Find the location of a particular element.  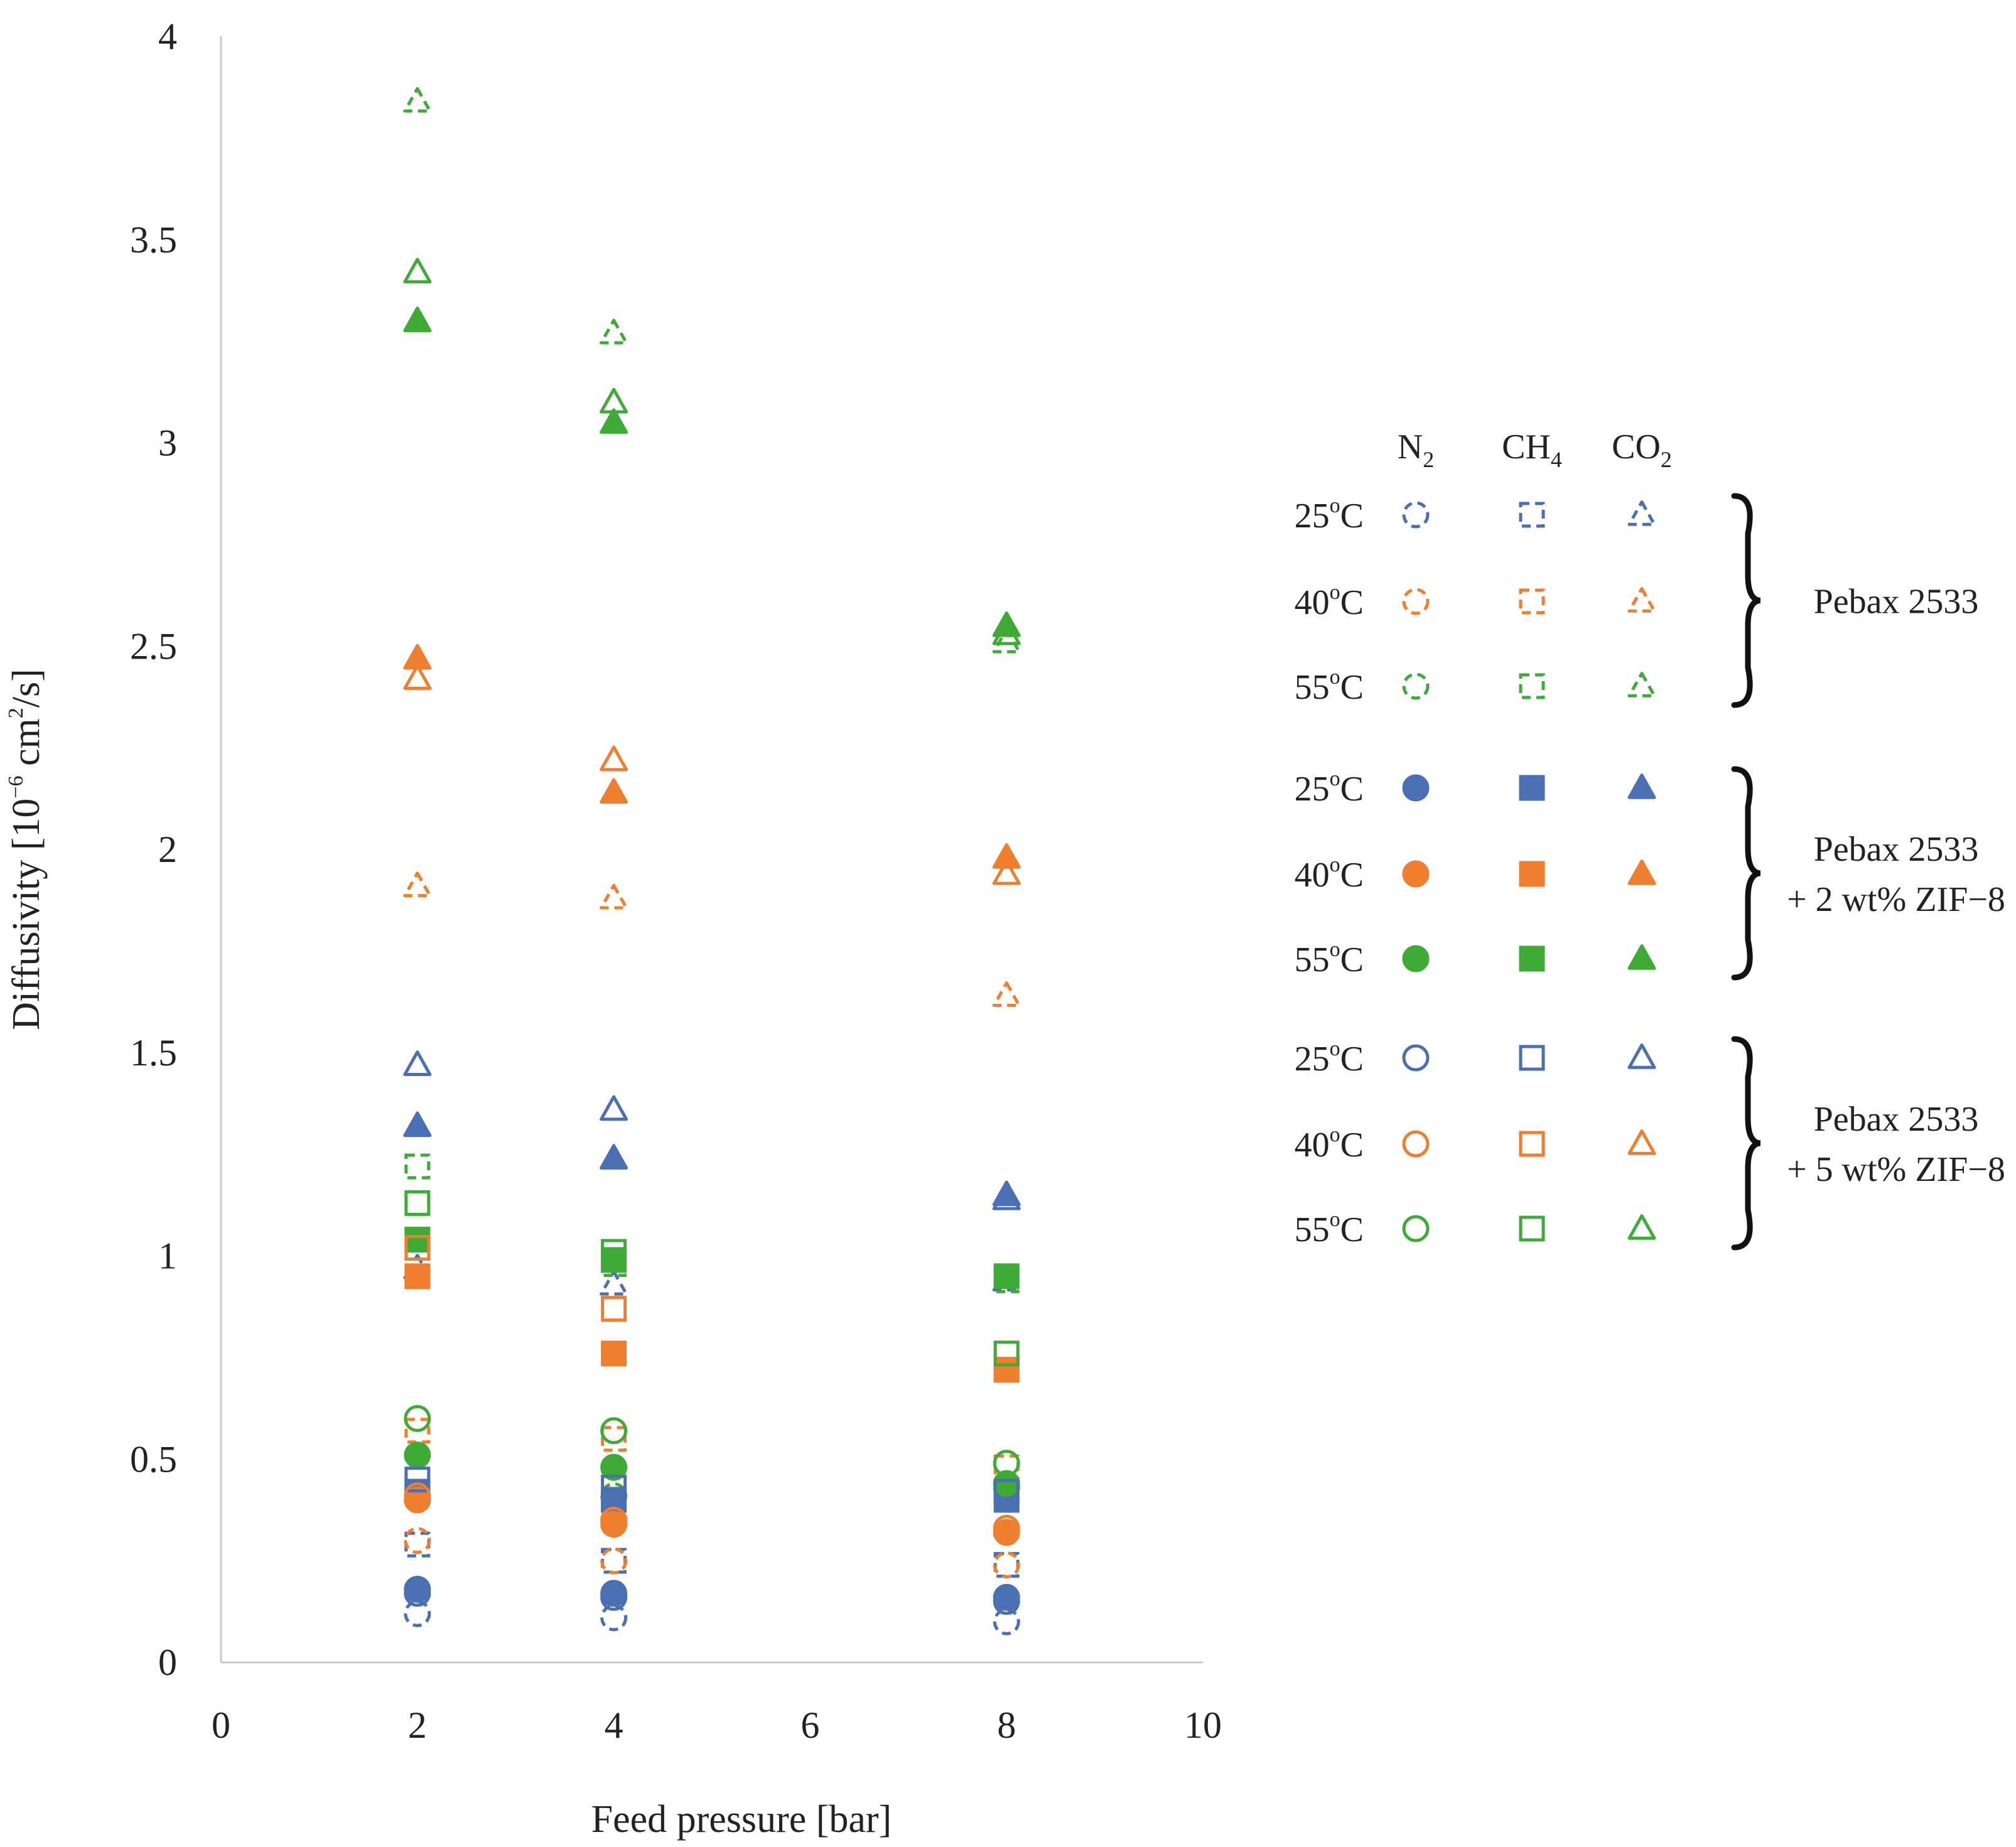

point-zif2-25C-co2-4bar is located at coordinates (614, 1157).